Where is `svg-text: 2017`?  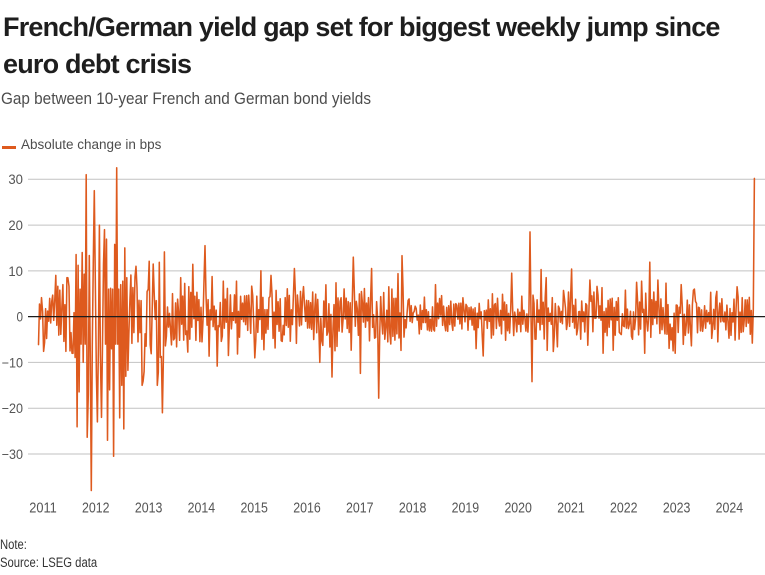 svg-text: 2017 is located at coordinates (360, 509).